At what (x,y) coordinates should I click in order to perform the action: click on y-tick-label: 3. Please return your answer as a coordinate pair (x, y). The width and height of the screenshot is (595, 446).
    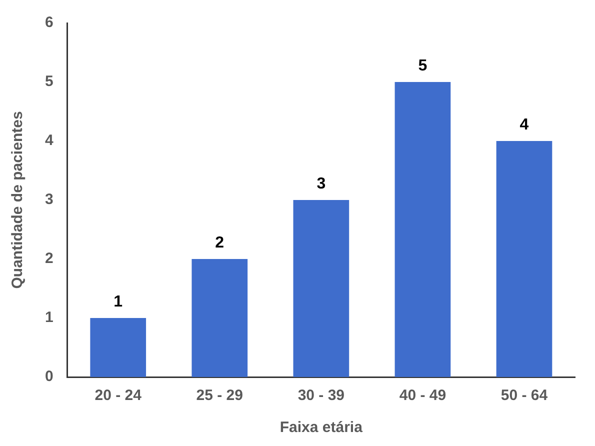
    Looking at the image, I should click on (49, 199).